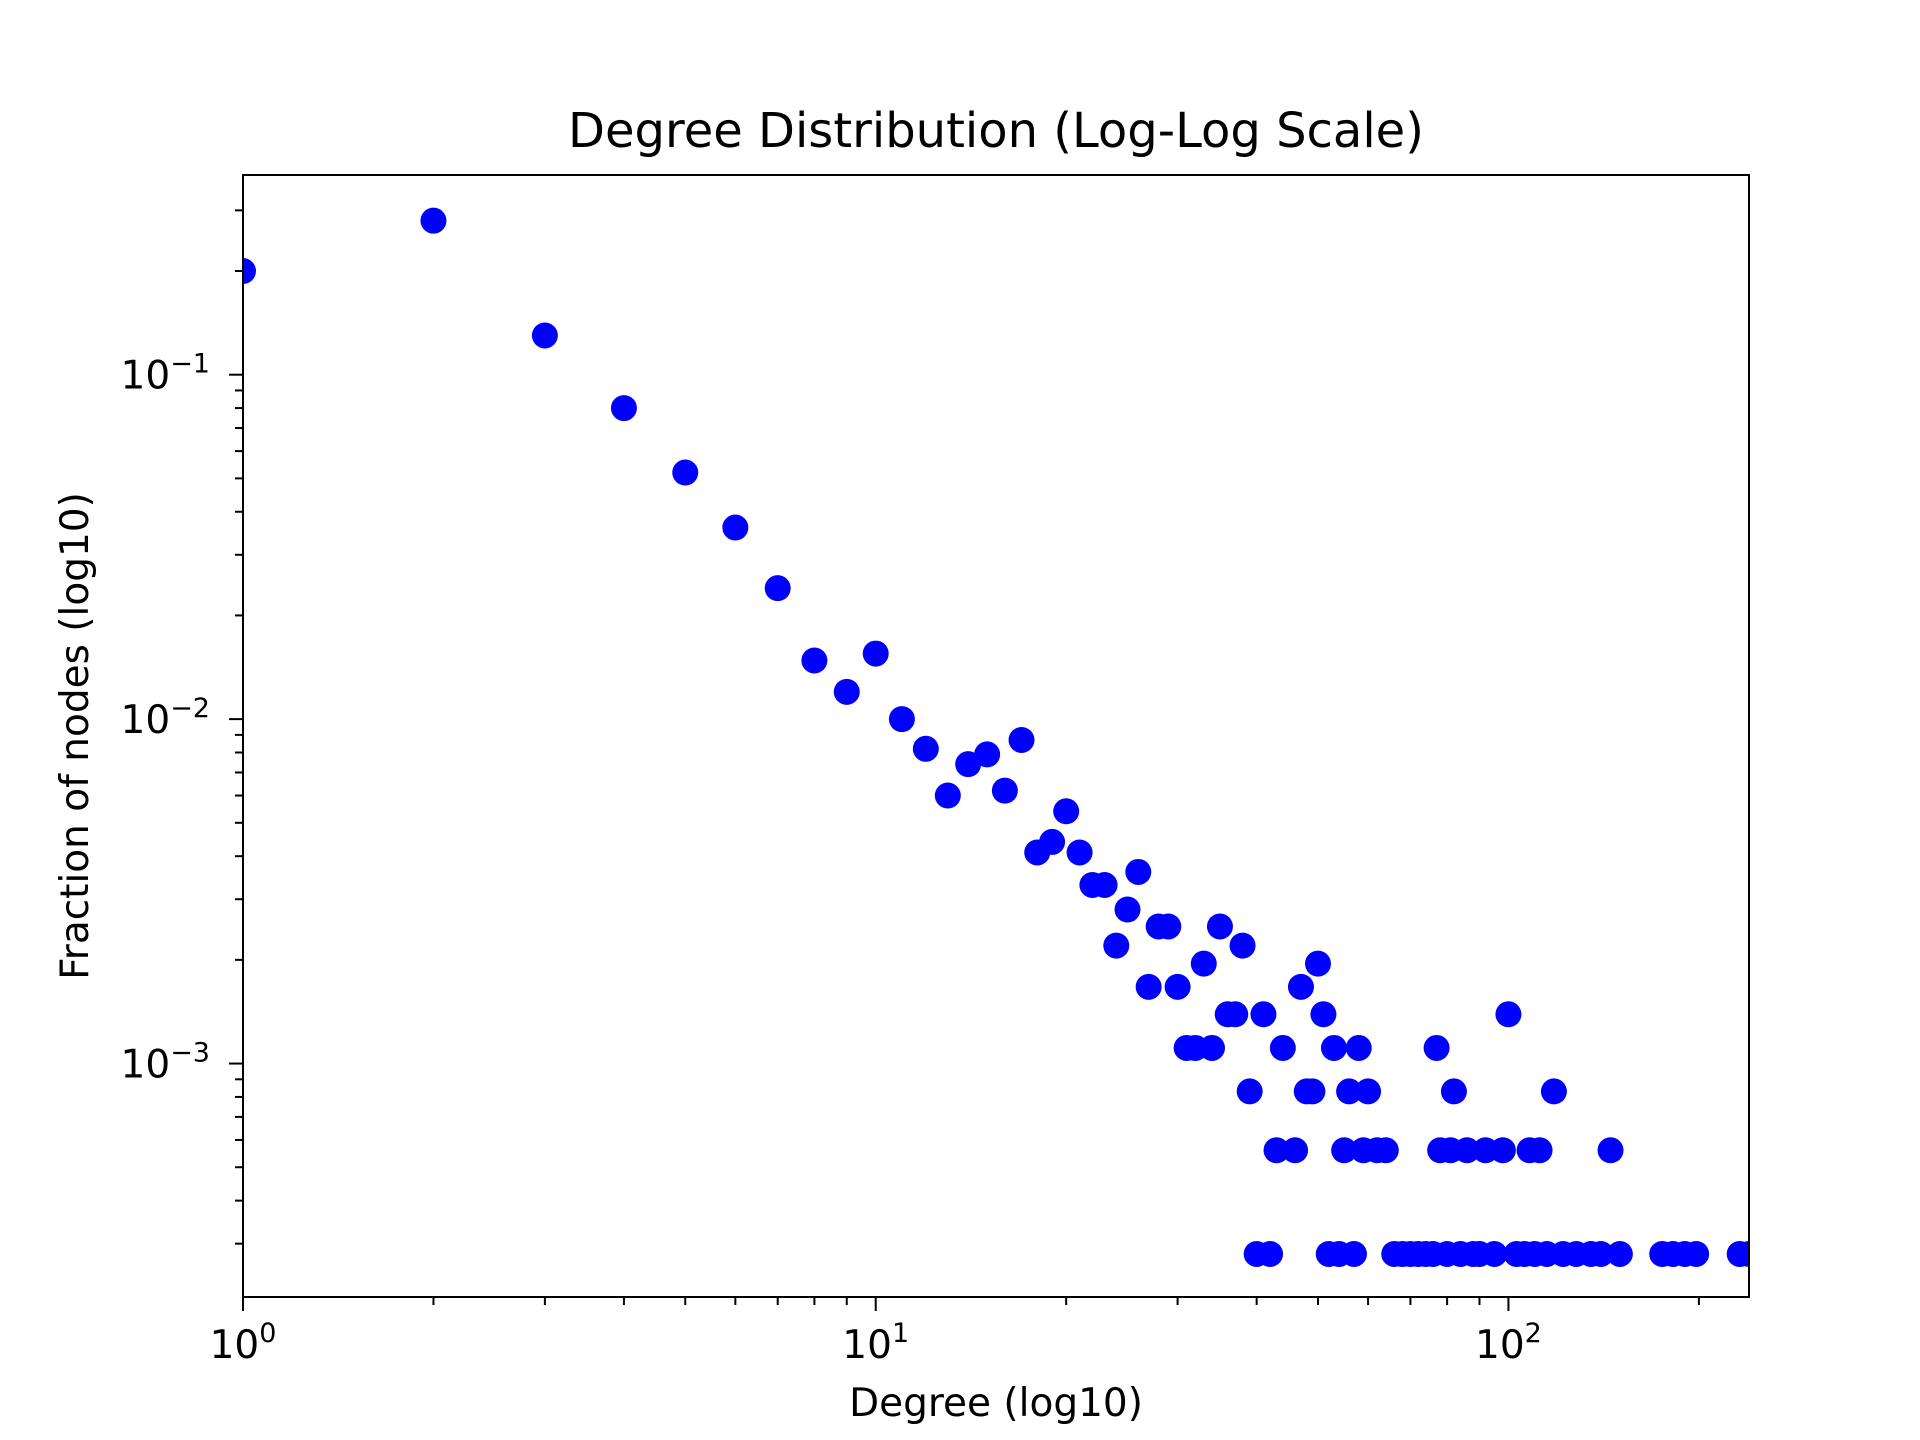  Describe the element at coordinates (165, 1063) in the screenshot. I see `y-tick-label: 10⁻³` at that location.